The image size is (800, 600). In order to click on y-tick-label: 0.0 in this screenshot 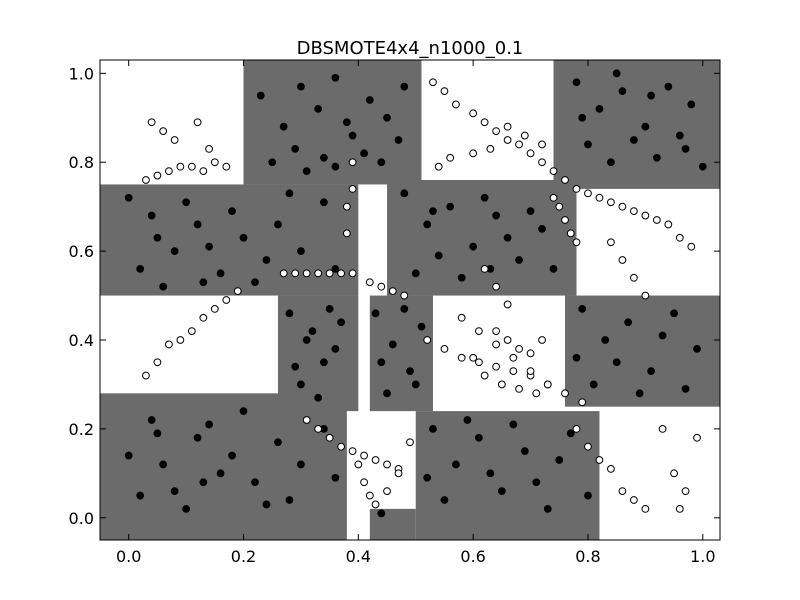, I will do `click(81, 518)`.